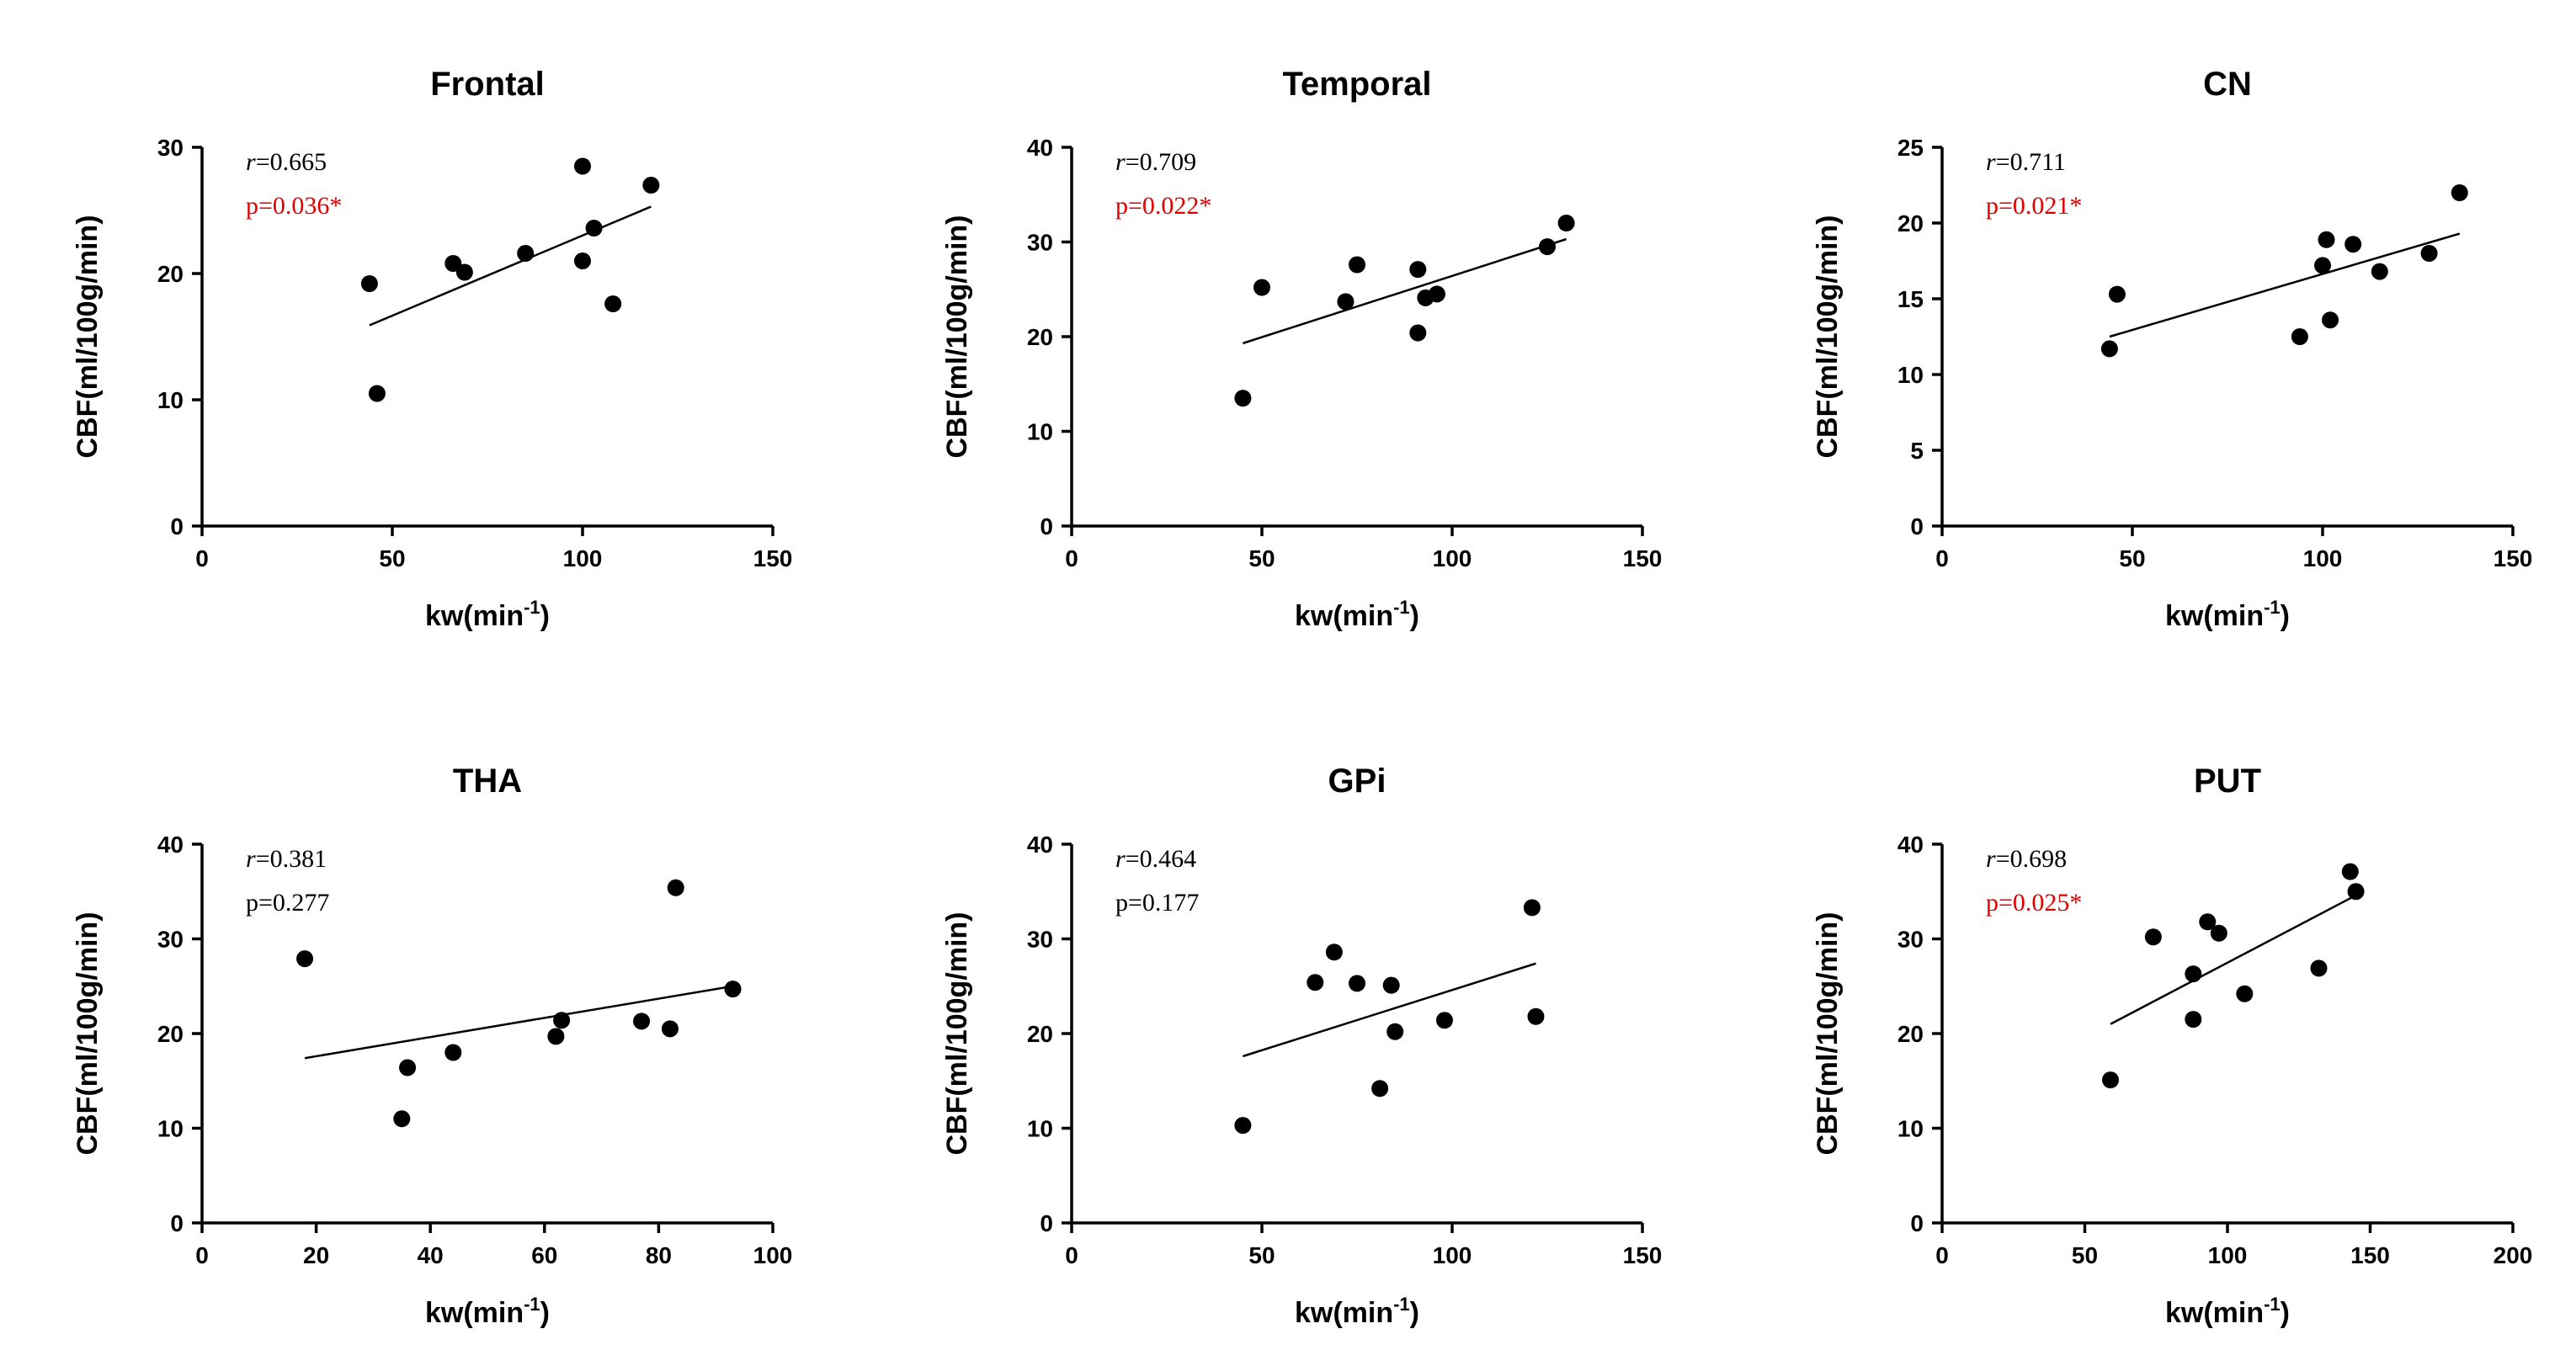  What do you see at coordinates (1910, 148) in the screenshot?
I see `y-tick-label: 25` at bounding box center [1910, 148].